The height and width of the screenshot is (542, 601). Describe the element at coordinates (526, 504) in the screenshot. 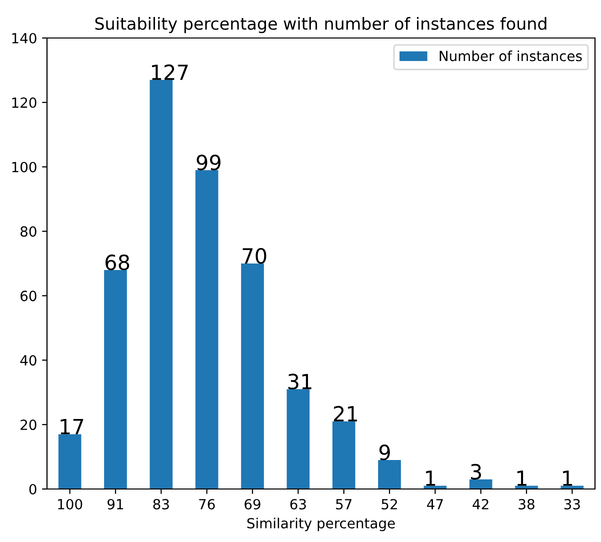

I see `x-tick-label: 38` at that location.